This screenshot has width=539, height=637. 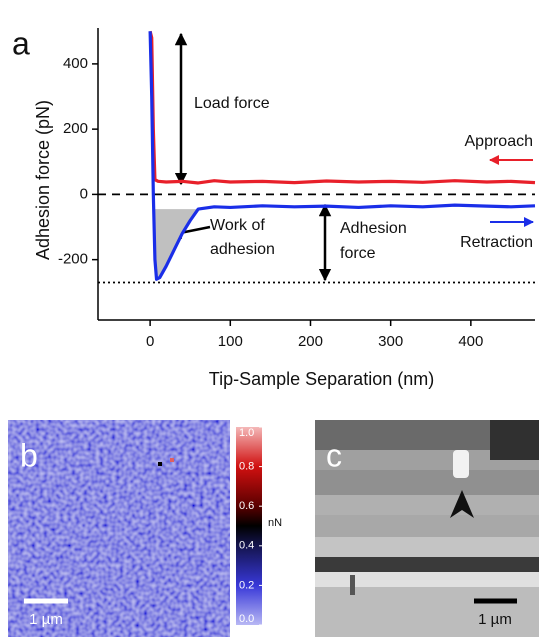 I want to click on panel-label: c, so click(x=334, y=455).